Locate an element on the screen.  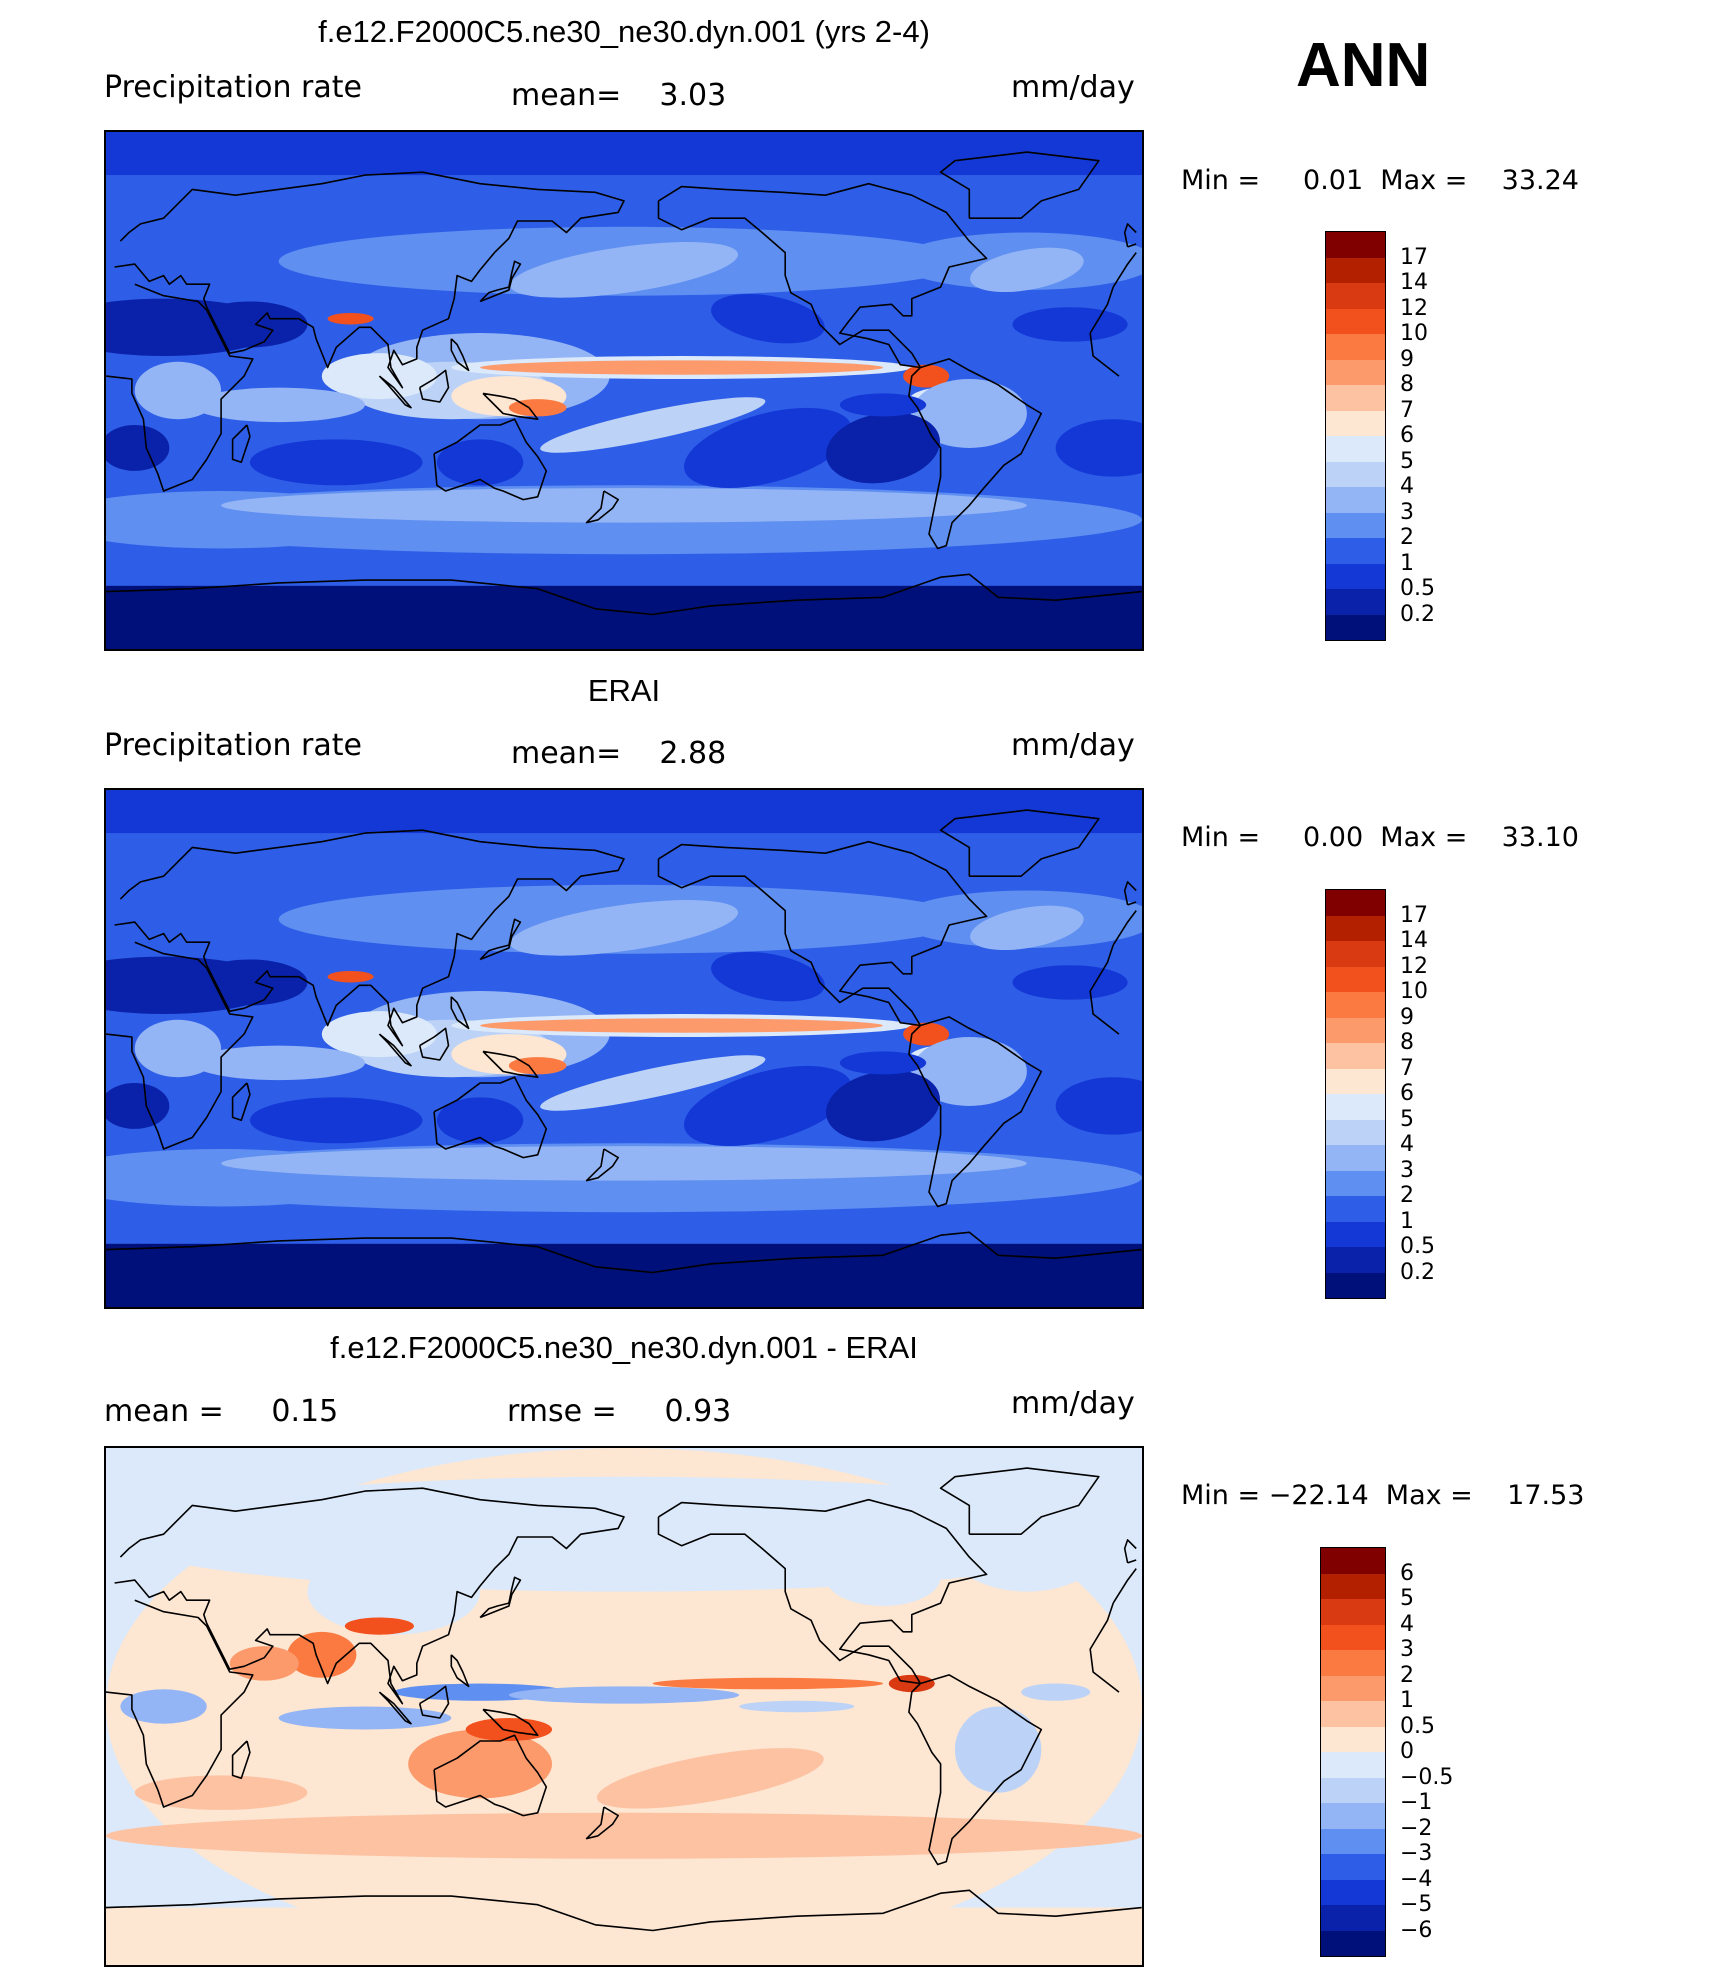
season-label: ANN is located at coordinates (1363, 65).